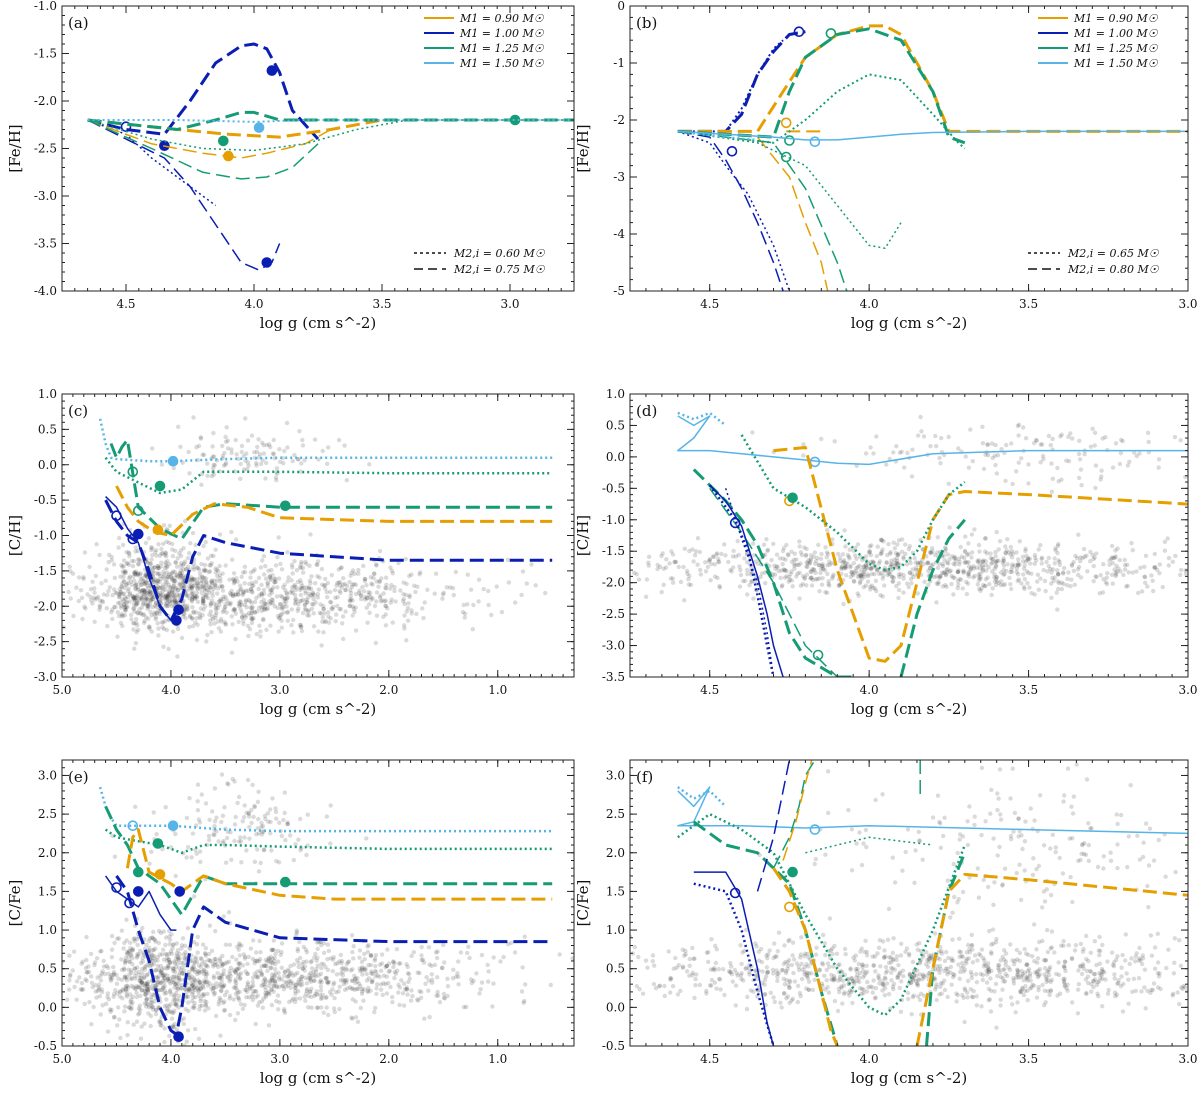 The height and width of the screenshot is (1106, 1200). Describe the element at coordinates (619, 291) in the screenshot. I see `y-tick-label: -5` at that location.